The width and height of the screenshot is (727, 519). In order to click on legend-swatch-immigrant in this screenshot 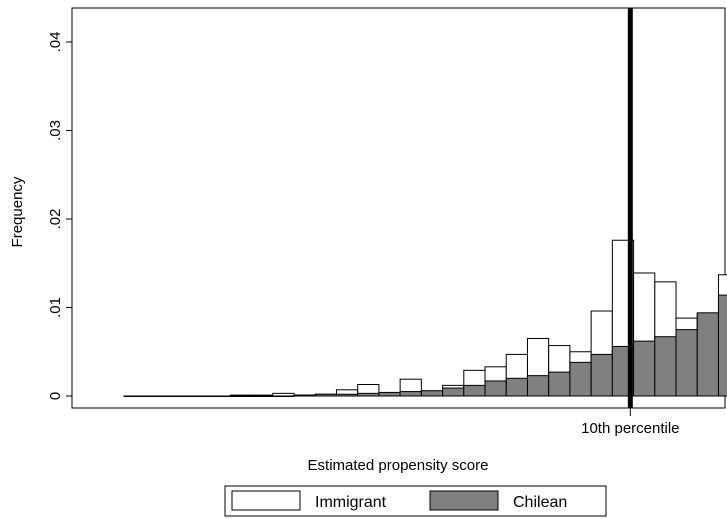, I will do `click(266, 500)`.